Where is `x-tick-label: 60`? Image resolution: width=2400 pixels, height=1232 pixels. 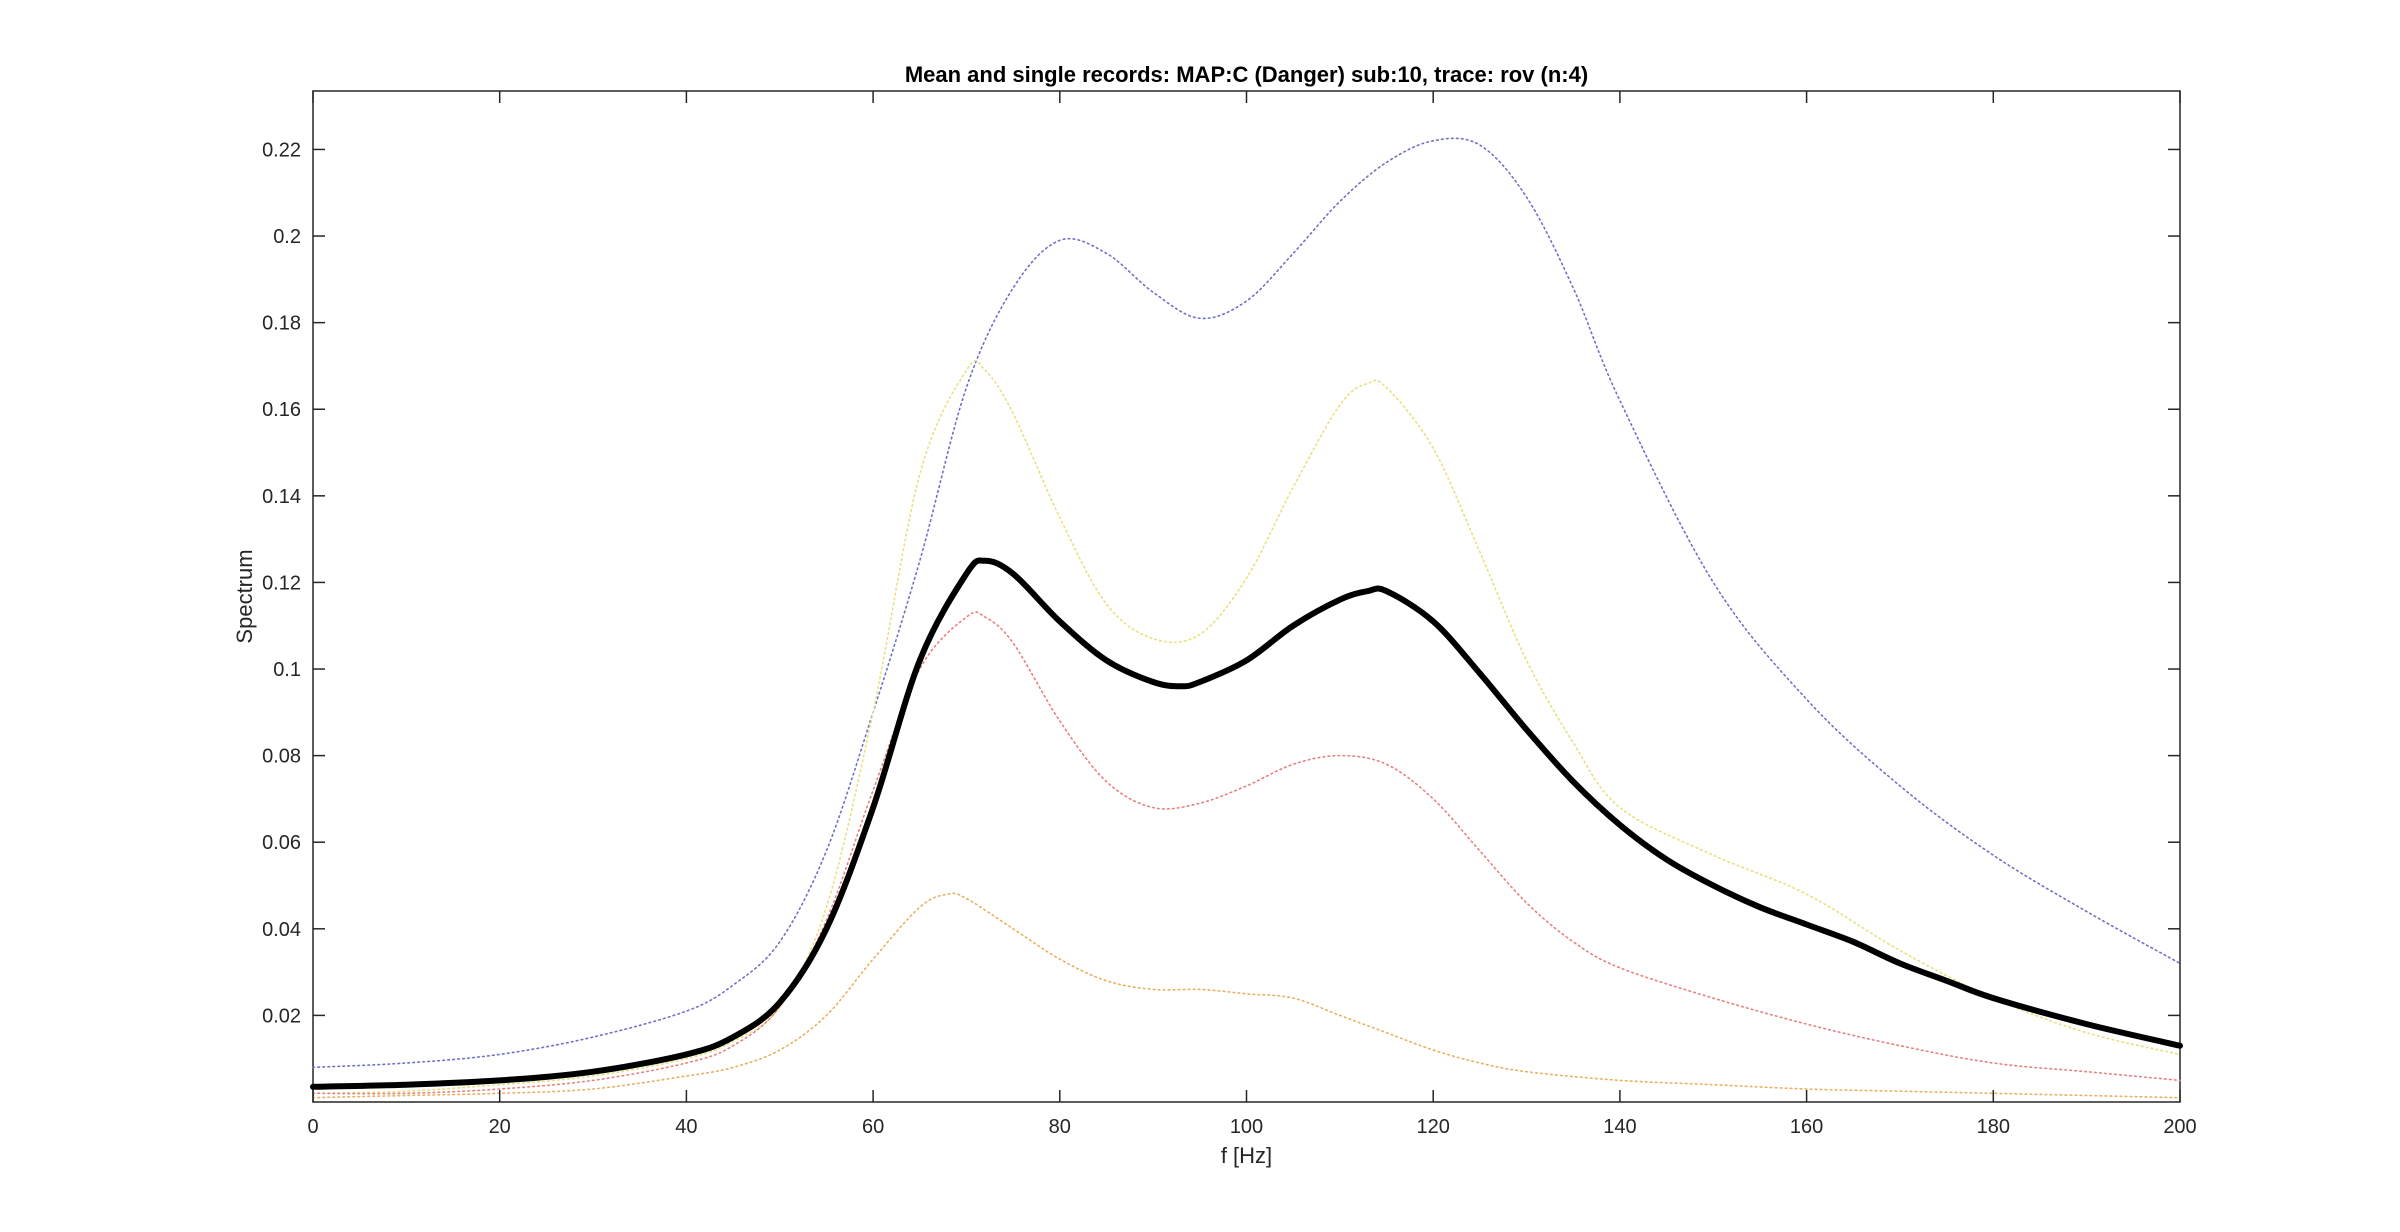 x-tick-label: 60 is located at coordinates (873, 1127).